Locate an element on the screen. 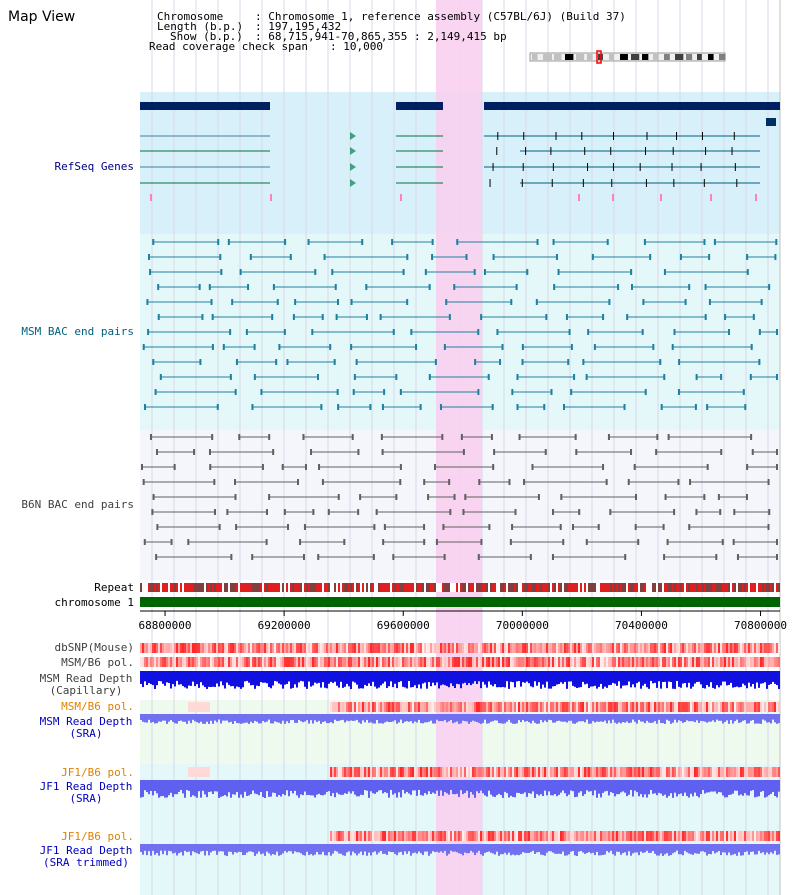 Image resolution: width=800 pixels, height=895 pixels. chromosome-track-label: chromosome 1 is located at coordinates (94, 602).